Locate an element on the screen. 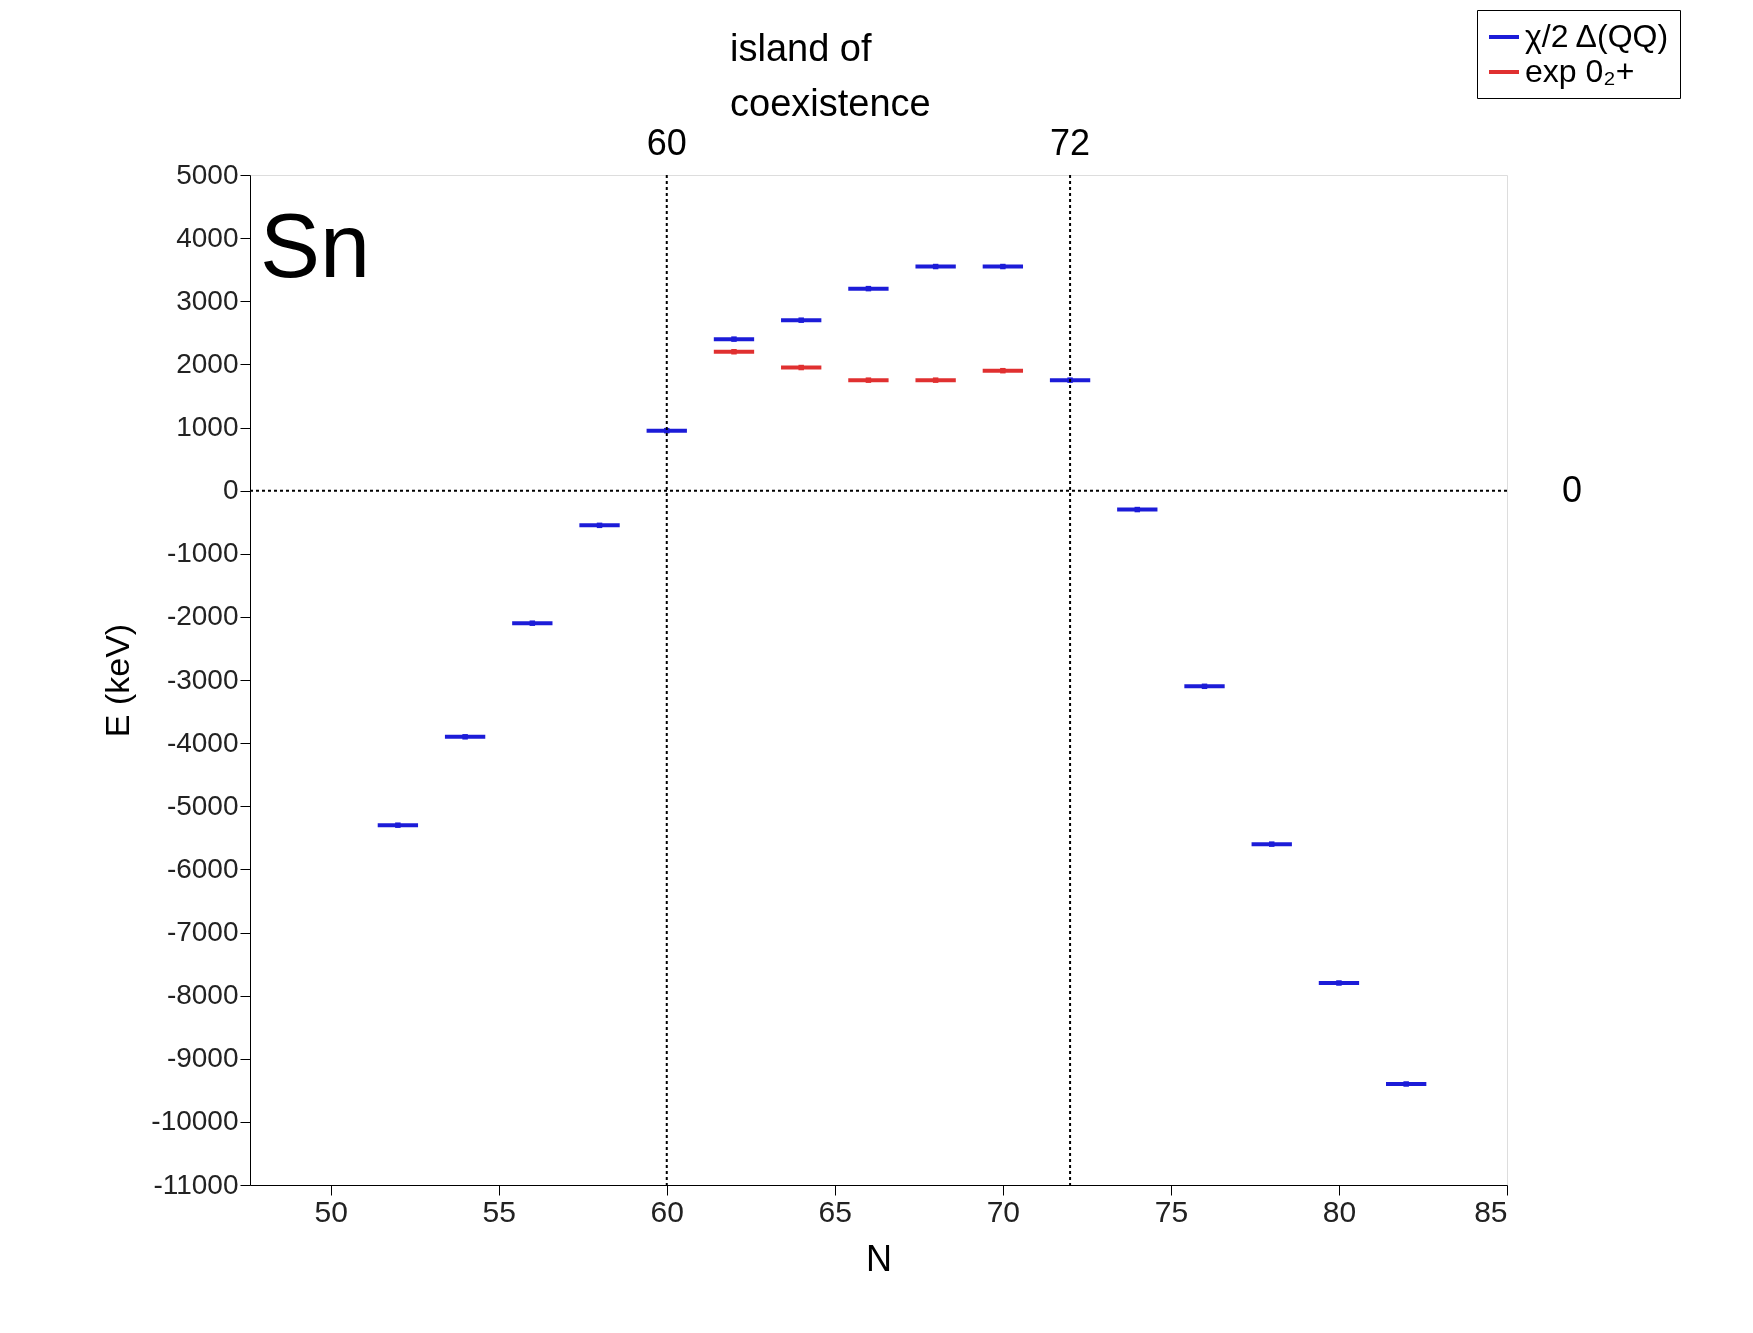 The width and height of the screenshot is (1753, 1333). x-tick-label: 65 is located at coordinates (835, 1211).